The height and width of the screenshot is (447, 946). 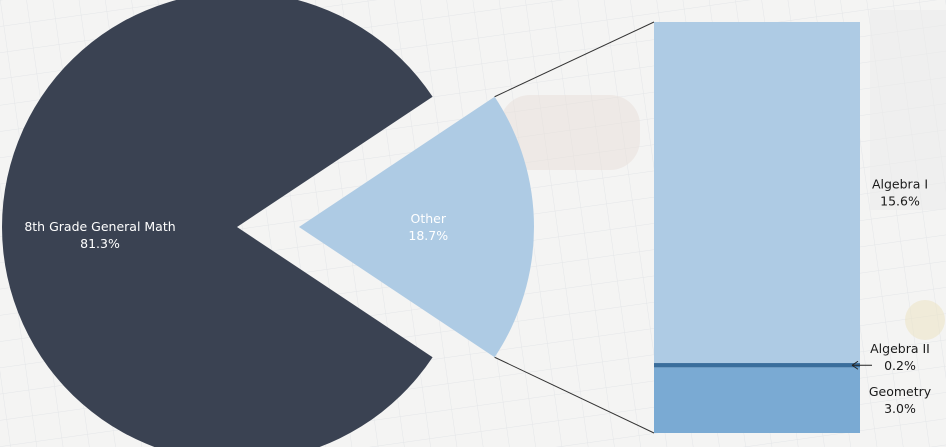 I want to click on data-label-geometry: Geometry 3.0%, so click(x=900, y=400).